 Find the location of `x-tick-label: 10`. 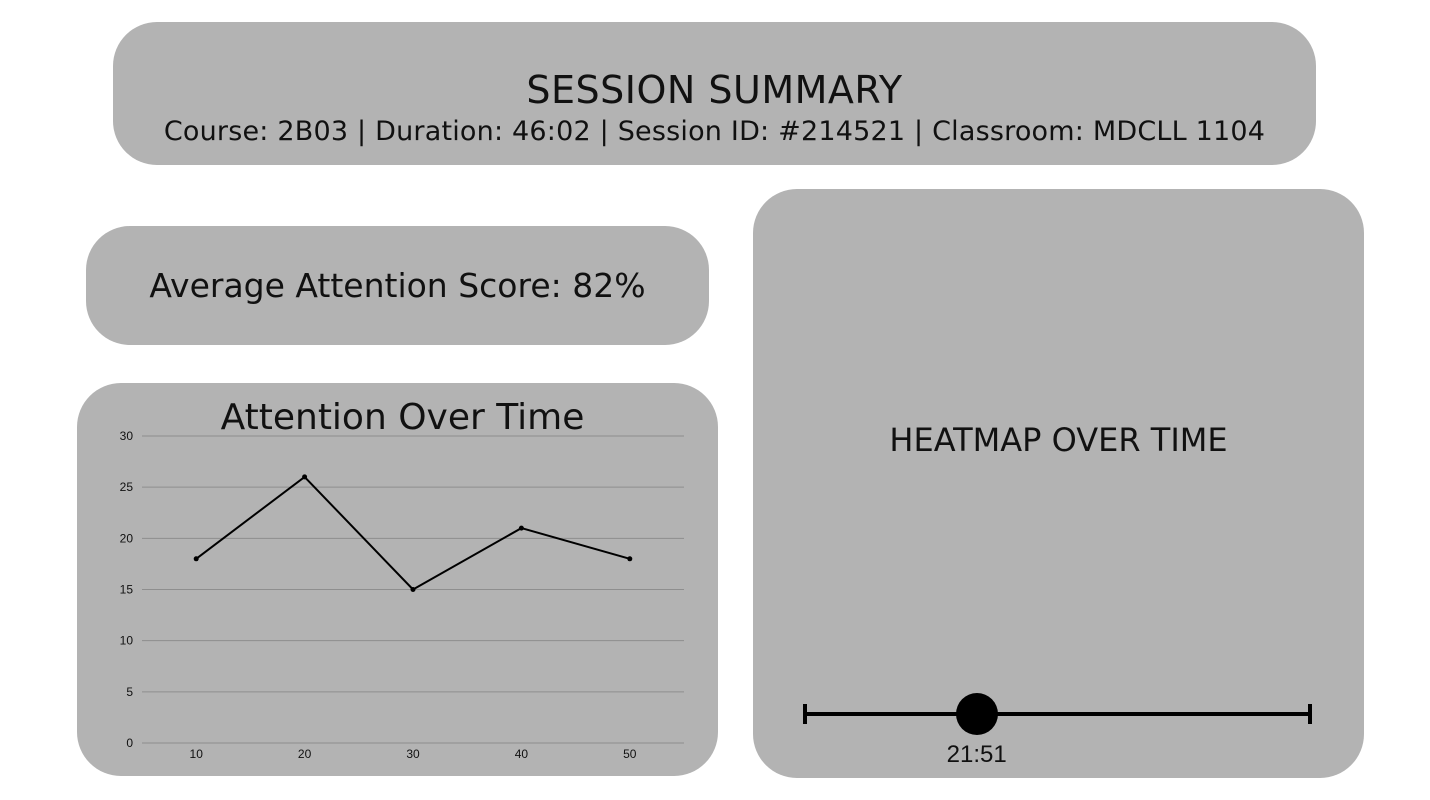

x-tick-label: 10 is located at coordinates (197, 754).